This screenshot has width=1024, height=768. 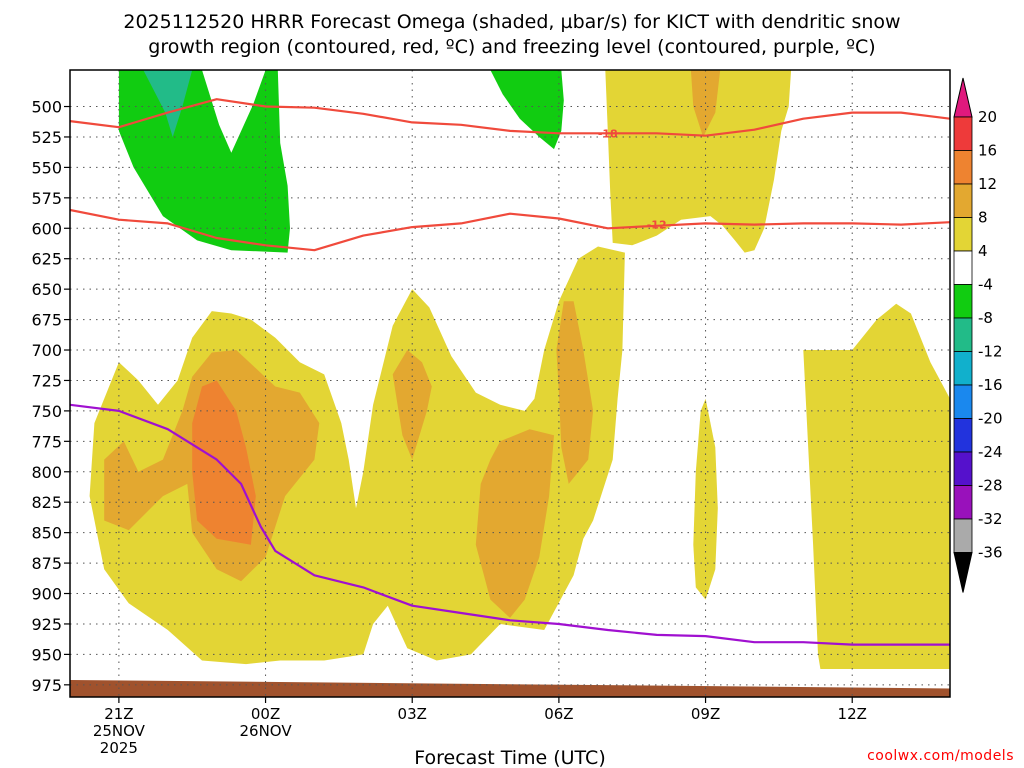 What do you see at coordinates (852, 714) in the screenshot?
I see `x-tick-label-15-0: 12Z` at bounding box center [852, 714].